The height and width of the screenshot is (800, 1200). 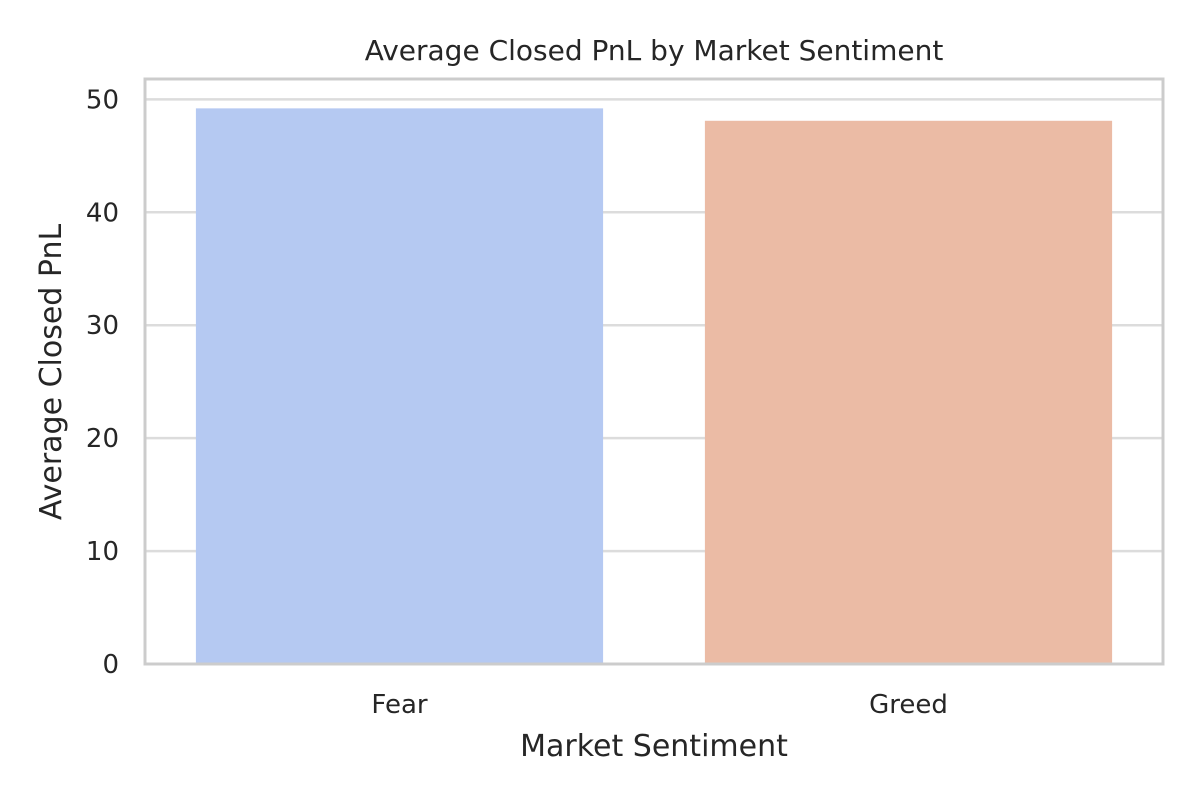 What do you see at coordinates (102, 100) in the screenshot?
I see `y-tick-label: 50` at bounding box center [102, 100].